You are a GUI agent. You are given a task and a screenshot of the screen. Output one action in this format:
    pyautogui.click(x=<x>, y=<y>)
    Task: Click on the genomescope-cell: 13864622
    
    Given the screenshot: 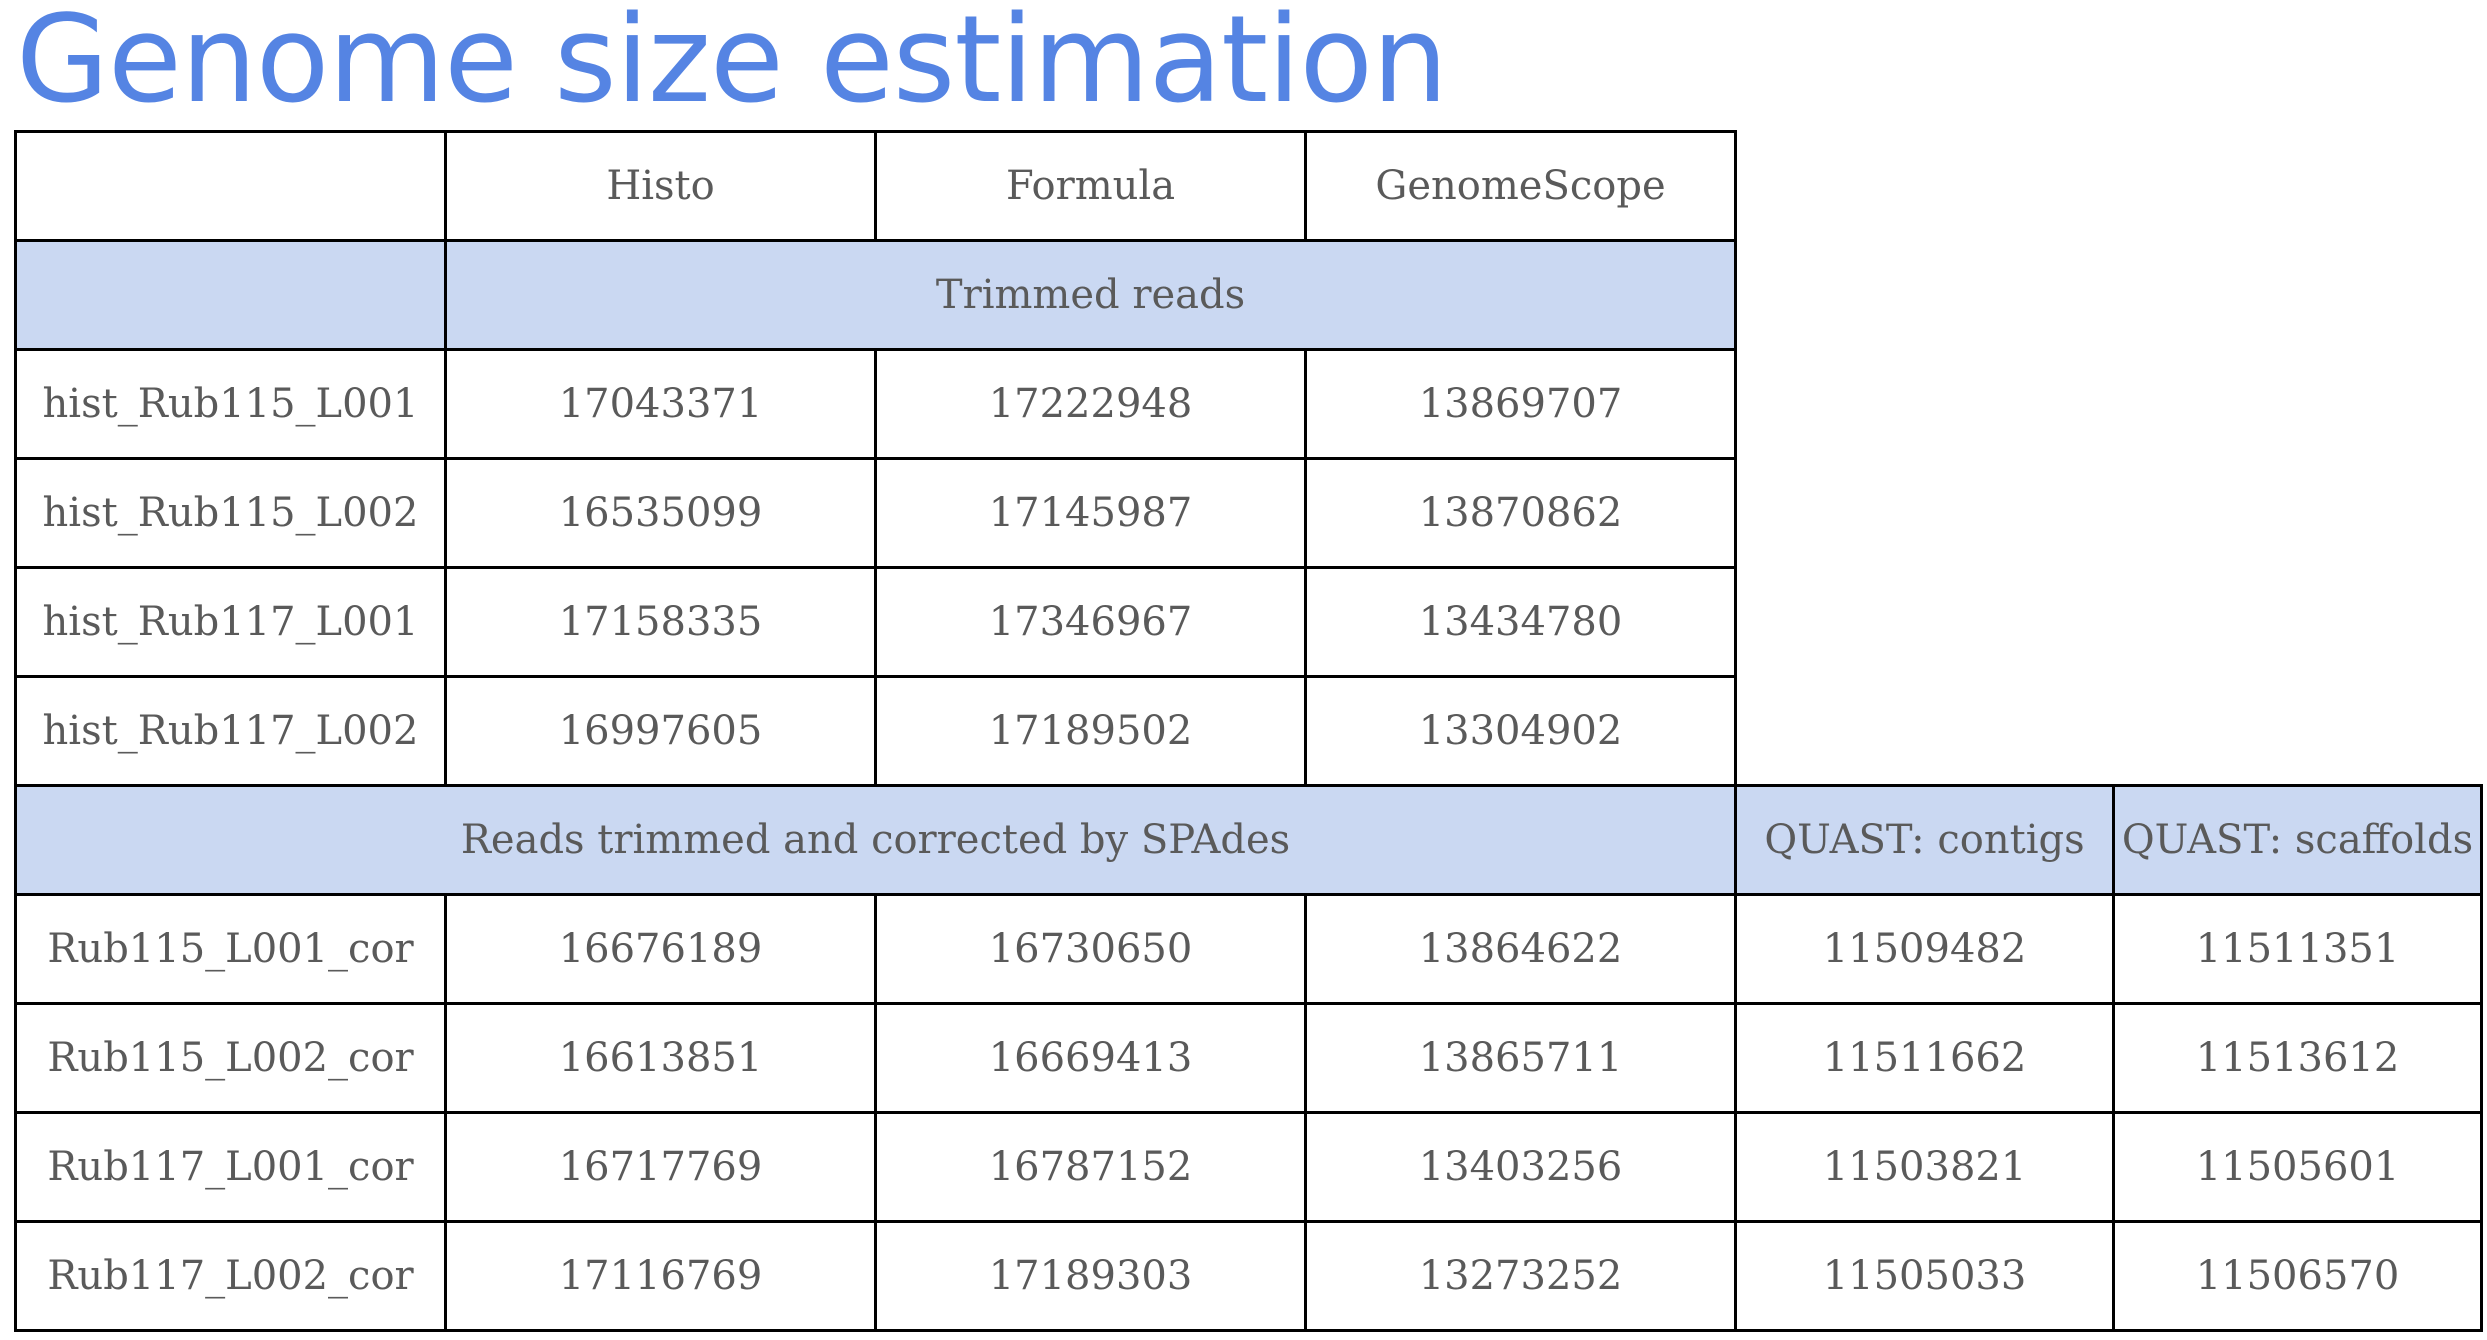 What is the action you would take?
    pyautogui.click(x=1520, y=949)
    